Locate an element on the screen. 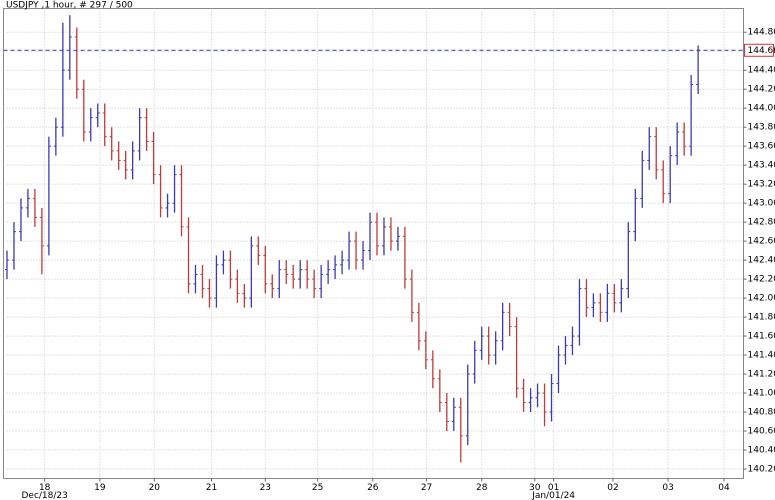 This screenshot has width=775, height=500. last-price-box is located at coordinates (759, 50).